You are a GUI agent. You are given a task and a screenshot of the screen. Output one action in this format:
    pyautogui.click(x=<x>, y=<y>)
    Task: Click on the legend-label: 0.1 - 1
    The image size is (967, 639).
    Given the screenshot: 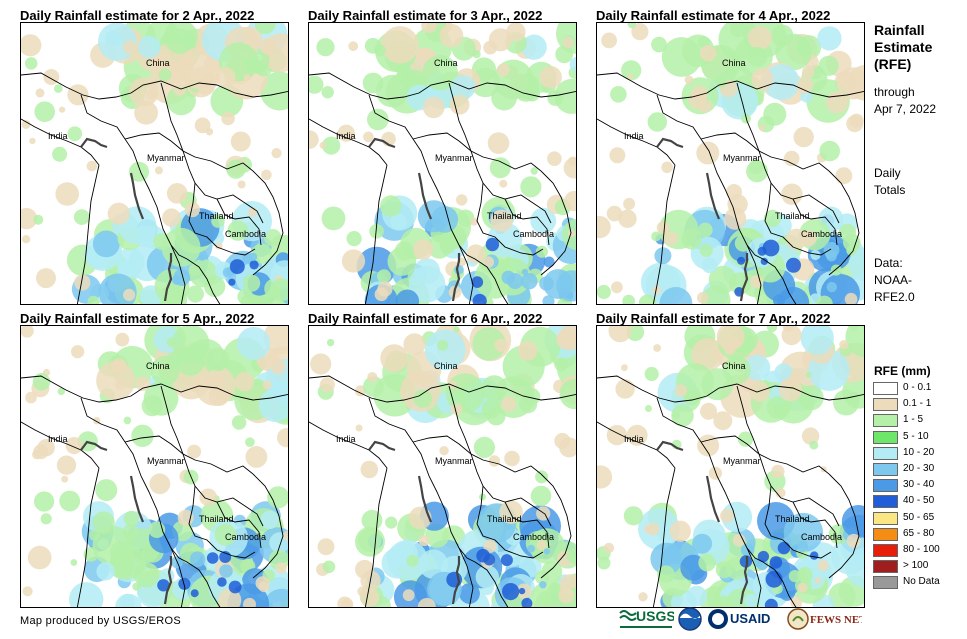 What is the action you would take?
    pyautogui.click(x=917, y=404)
    